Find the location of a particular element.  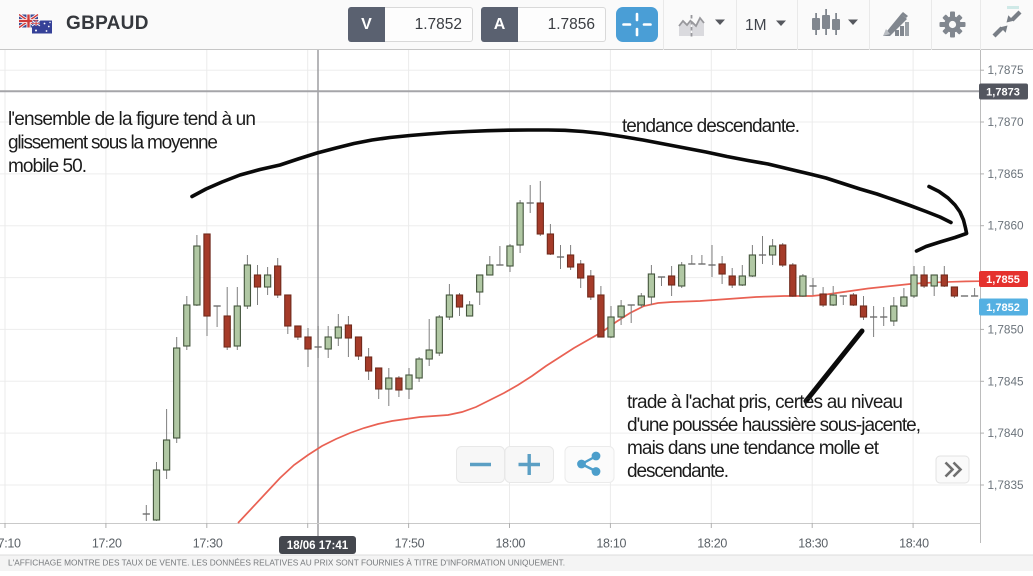

svg-text: 18:10 is located at coordinates (611, 544).